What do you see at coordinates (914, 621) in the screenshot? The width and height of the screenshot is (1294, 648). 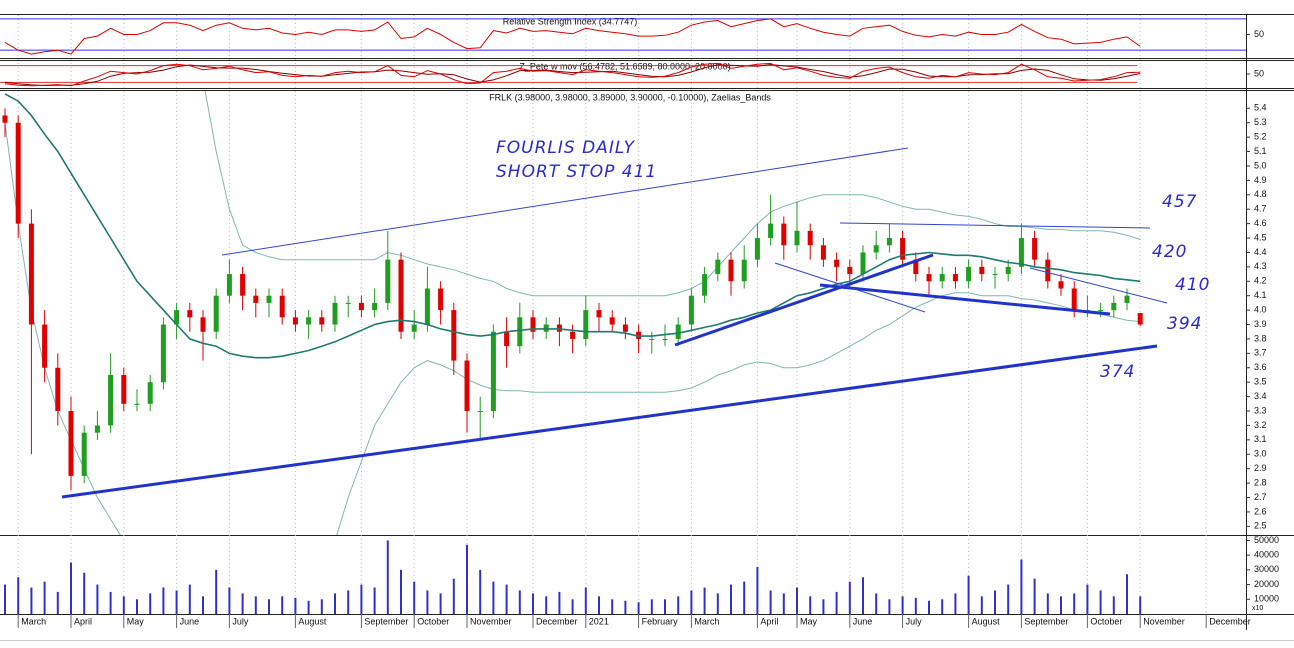 I see `x-tick-label: July` at bounding box center [914, 621].